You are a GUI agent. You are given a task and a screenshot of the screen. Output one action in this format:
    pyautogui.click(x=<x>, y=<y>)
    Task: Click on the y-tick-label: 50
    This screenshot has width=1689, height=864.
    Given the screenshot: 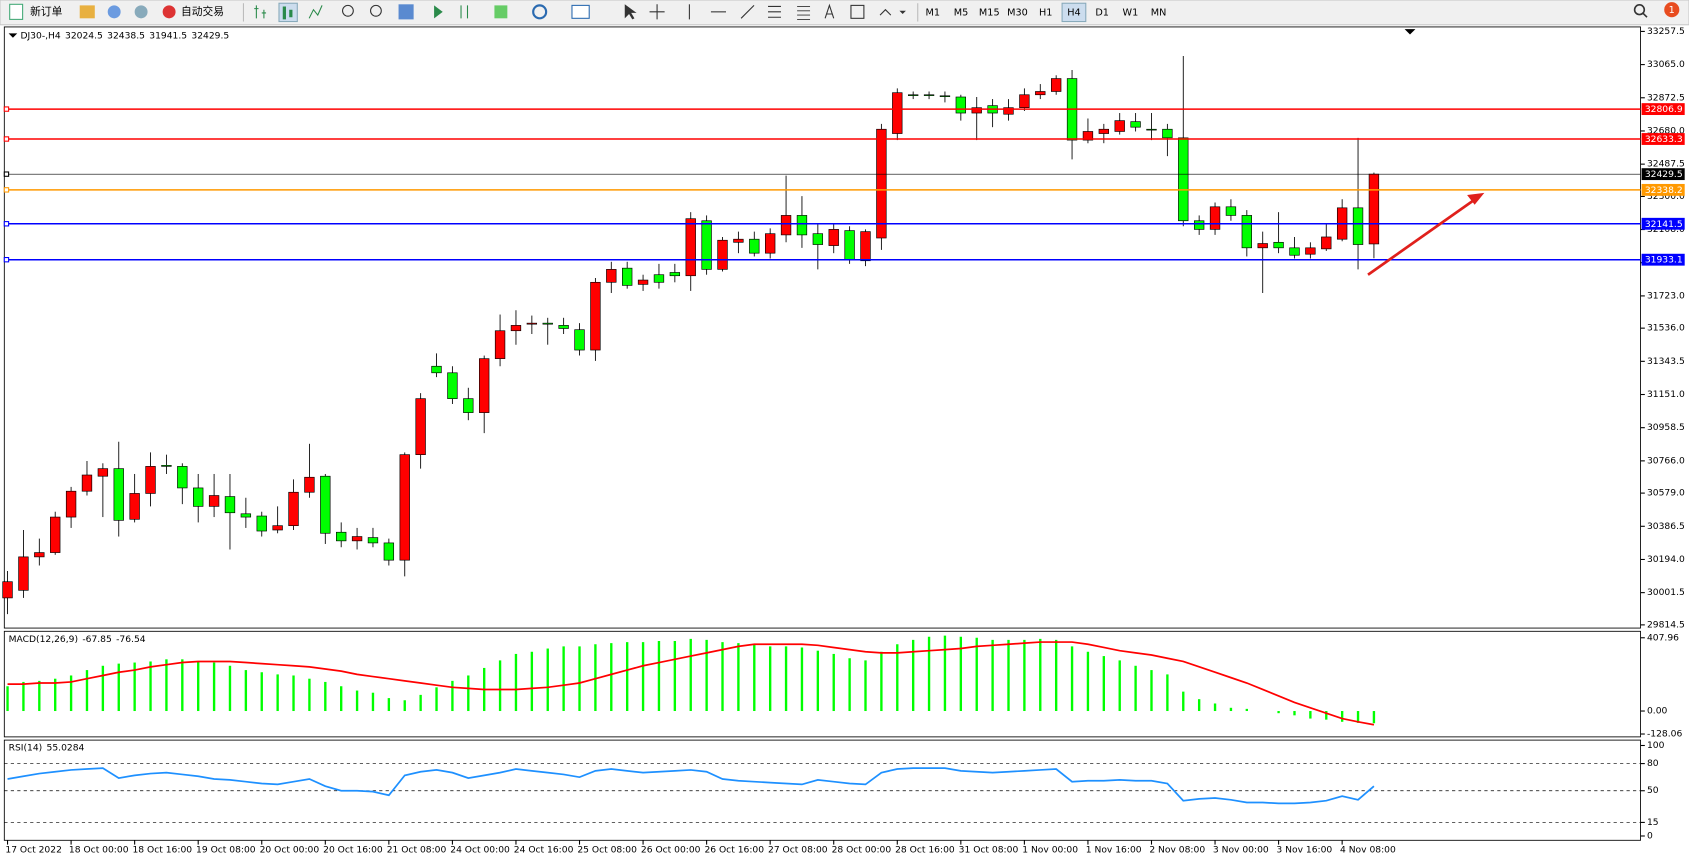 What is the action you would take?
    pyautogui.click(x=1653, y=791)
    